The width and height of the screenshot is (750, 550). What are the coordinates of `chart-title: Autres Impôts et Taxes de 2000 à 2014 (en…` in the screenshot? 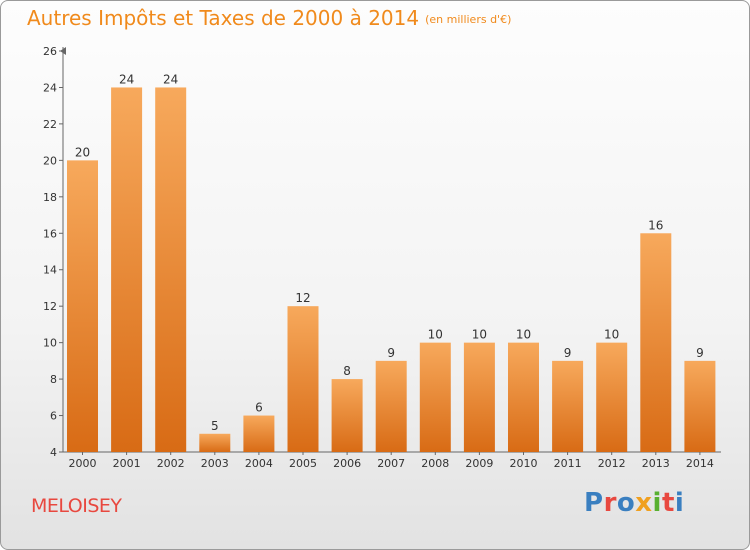 It's located at (269, 18).